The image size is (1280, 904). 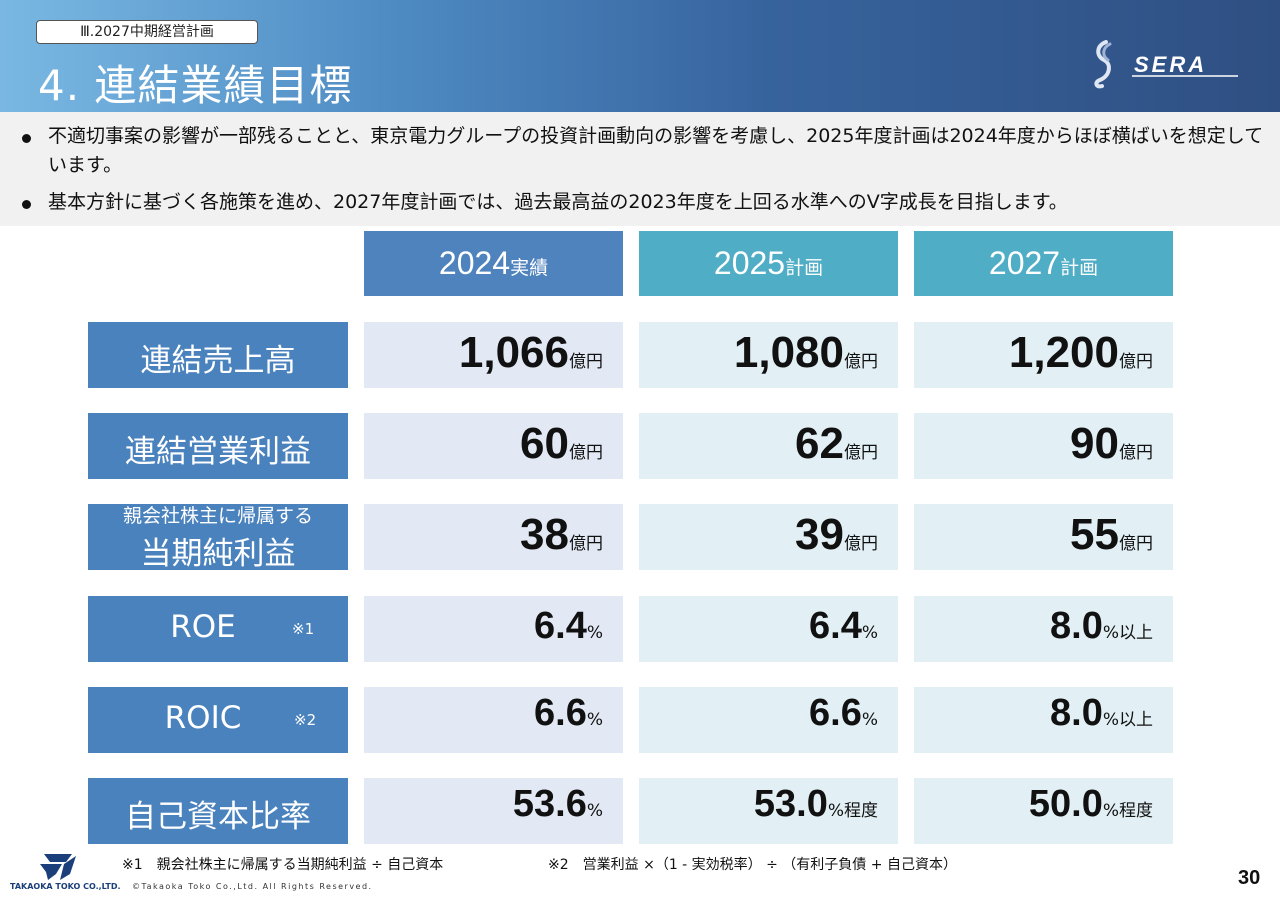 What do you see at coordinates (493, 811) in the screenshot?
I see `cell-eq-2024: 53.6%` at bounding box center [493, 811].